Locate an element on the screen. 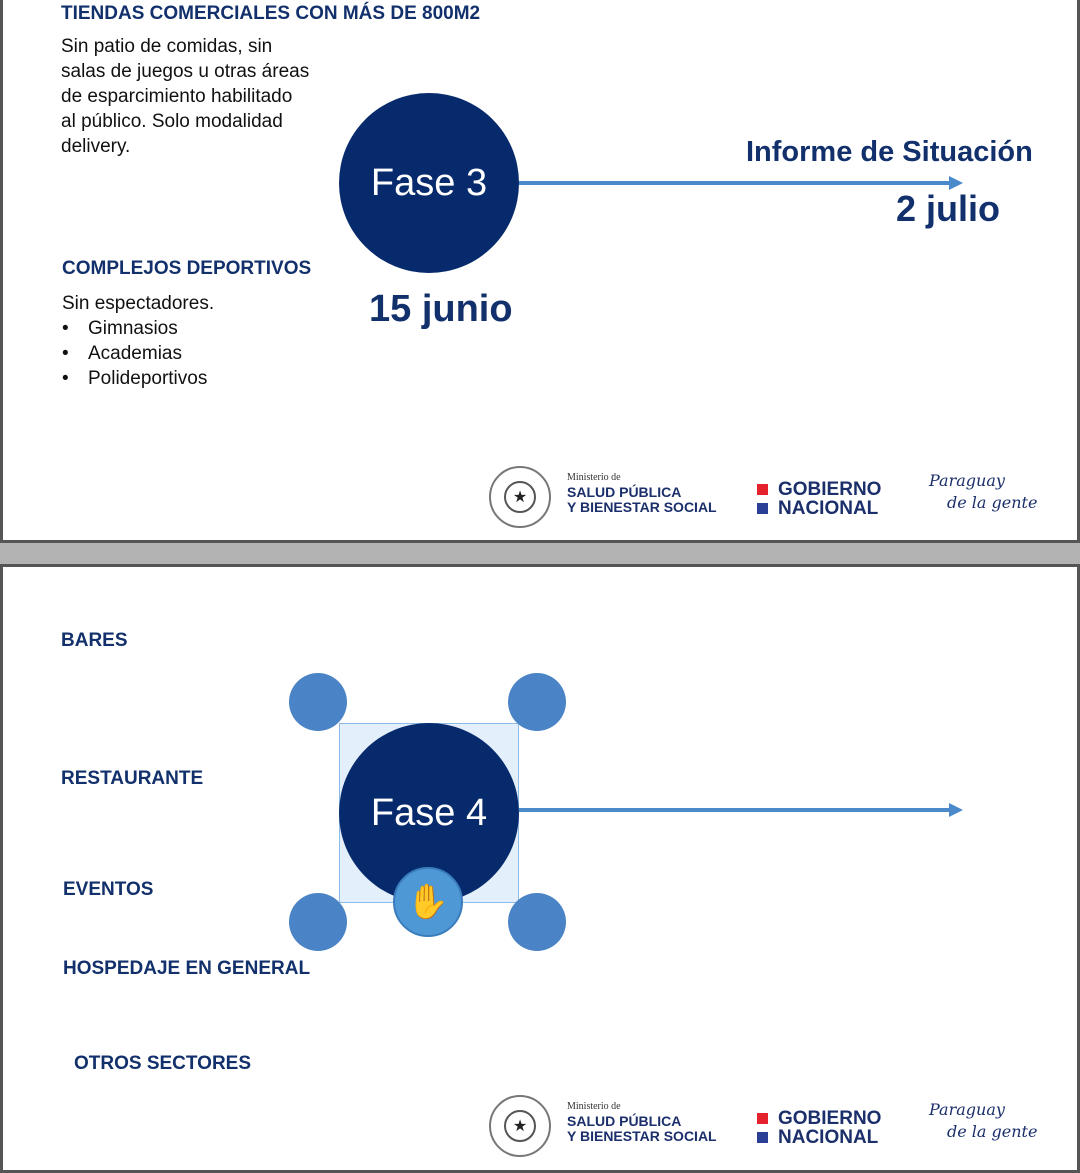 The height and width of the screenshot is (1173, 1080). complejos-item: Polideportivos is located at coordinates (138, 378).